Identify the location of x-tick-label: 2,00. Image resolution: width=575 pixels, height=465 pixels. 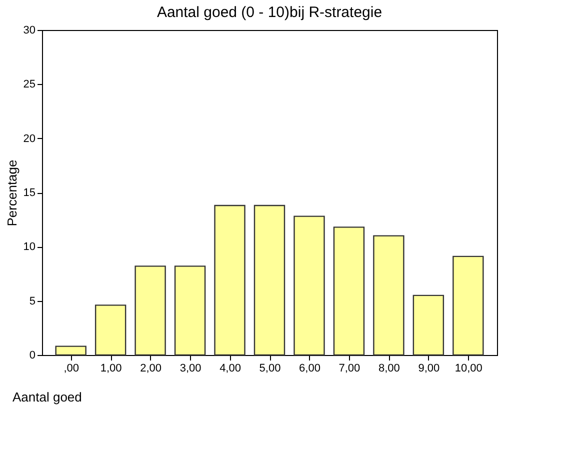
(151, 368).